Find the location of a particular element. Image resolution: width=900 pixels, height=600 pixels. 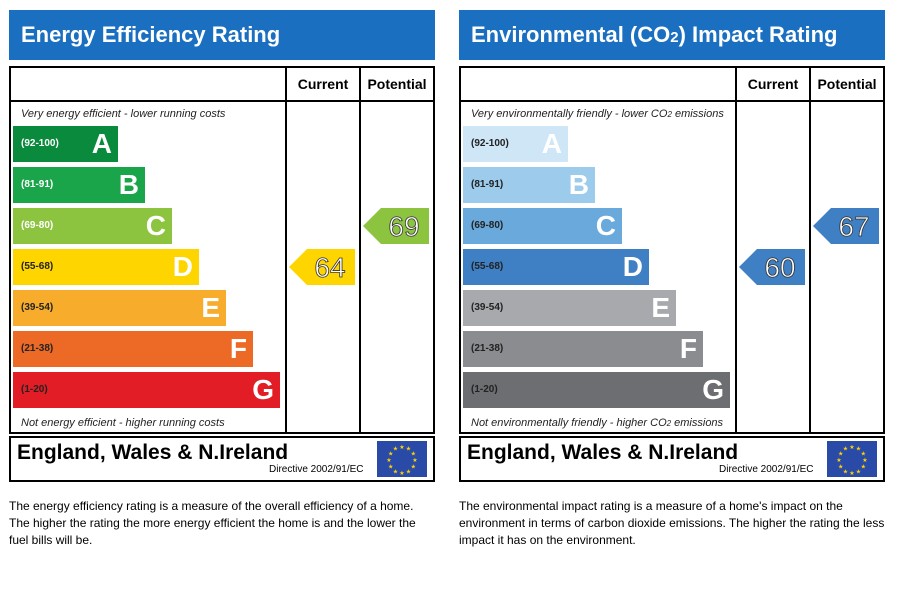

co2-title-text: Environmental (CO2) Impact Rating is located at coordinates (654, 34).